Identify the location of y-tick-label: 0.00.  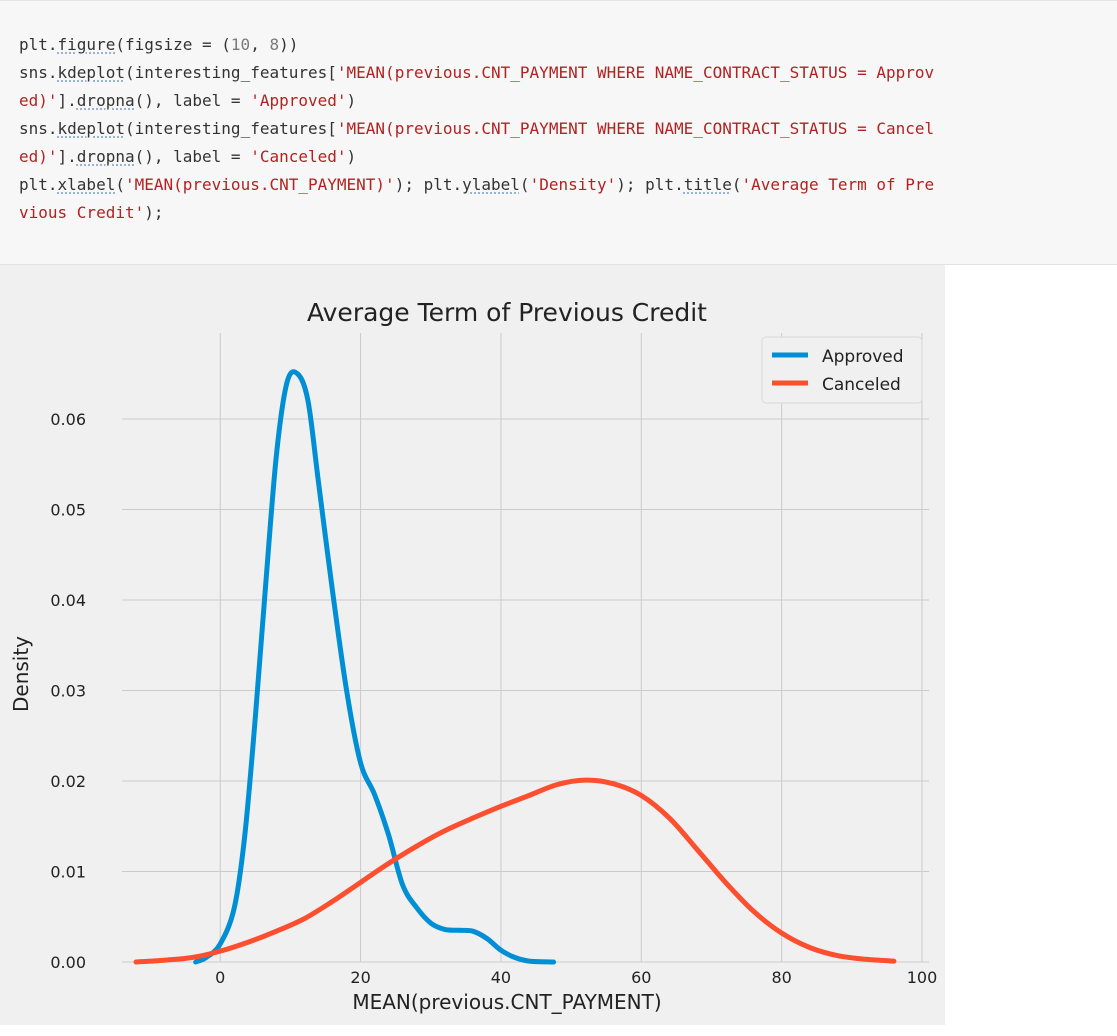
(68, 962).